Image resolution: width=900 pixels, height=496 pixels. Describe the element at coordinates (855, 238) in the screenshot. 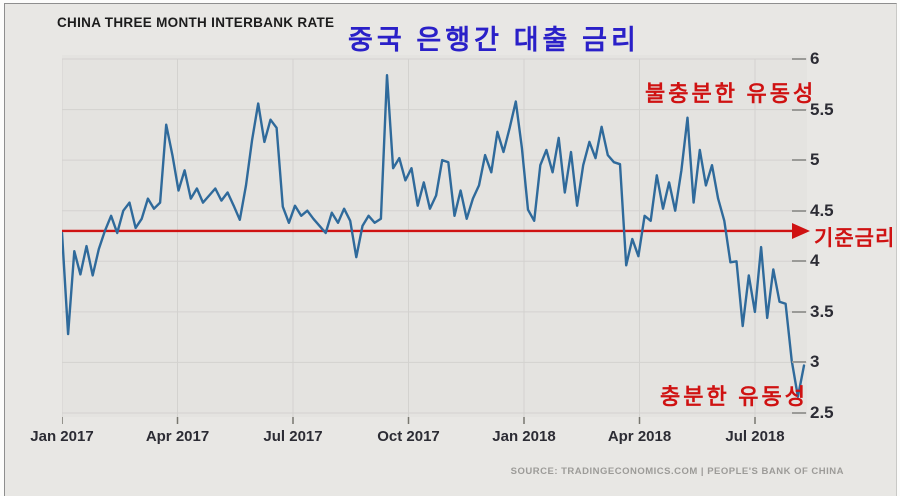

I see `baseline-rate-label: 기준금리` at that location.